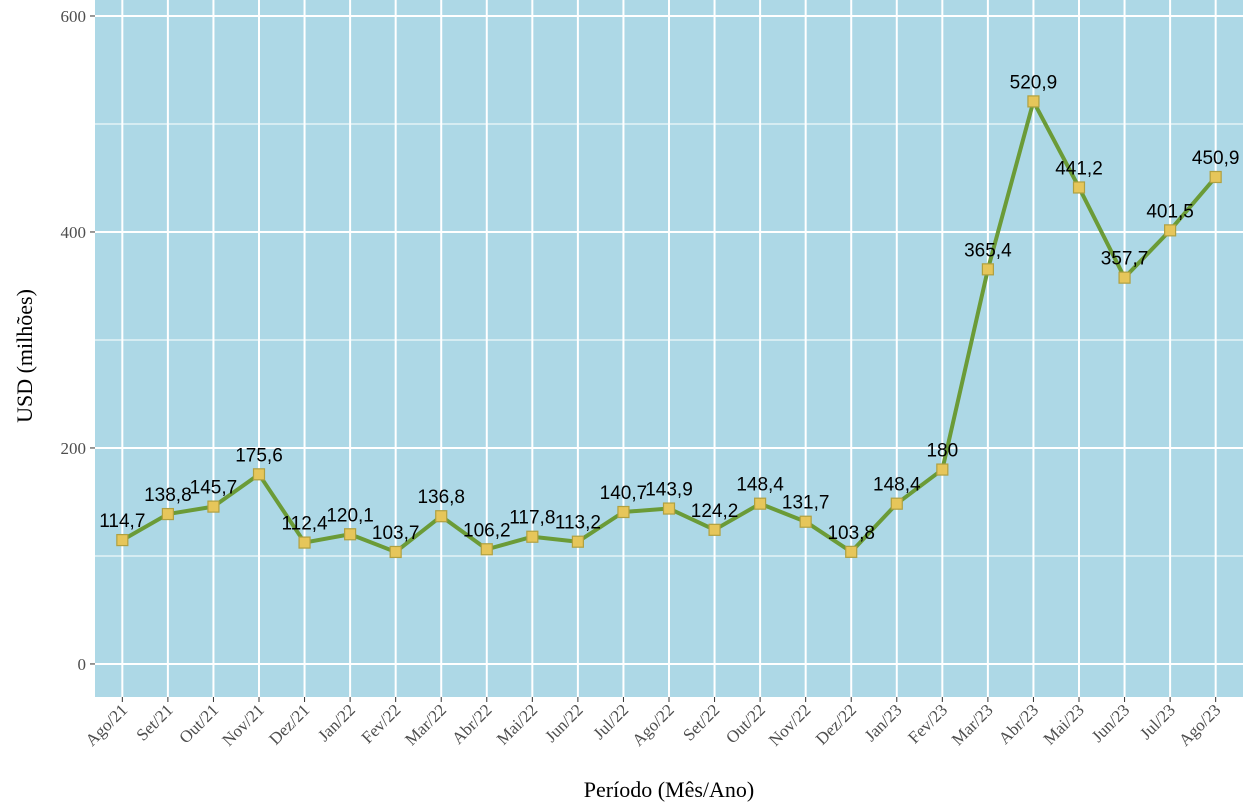 The width and height of the screenshot is (1243, 809). Describe the element at coordinates (24, 356) in the screenshot. I see `y-axis-title: USD (milhões)` at that location.